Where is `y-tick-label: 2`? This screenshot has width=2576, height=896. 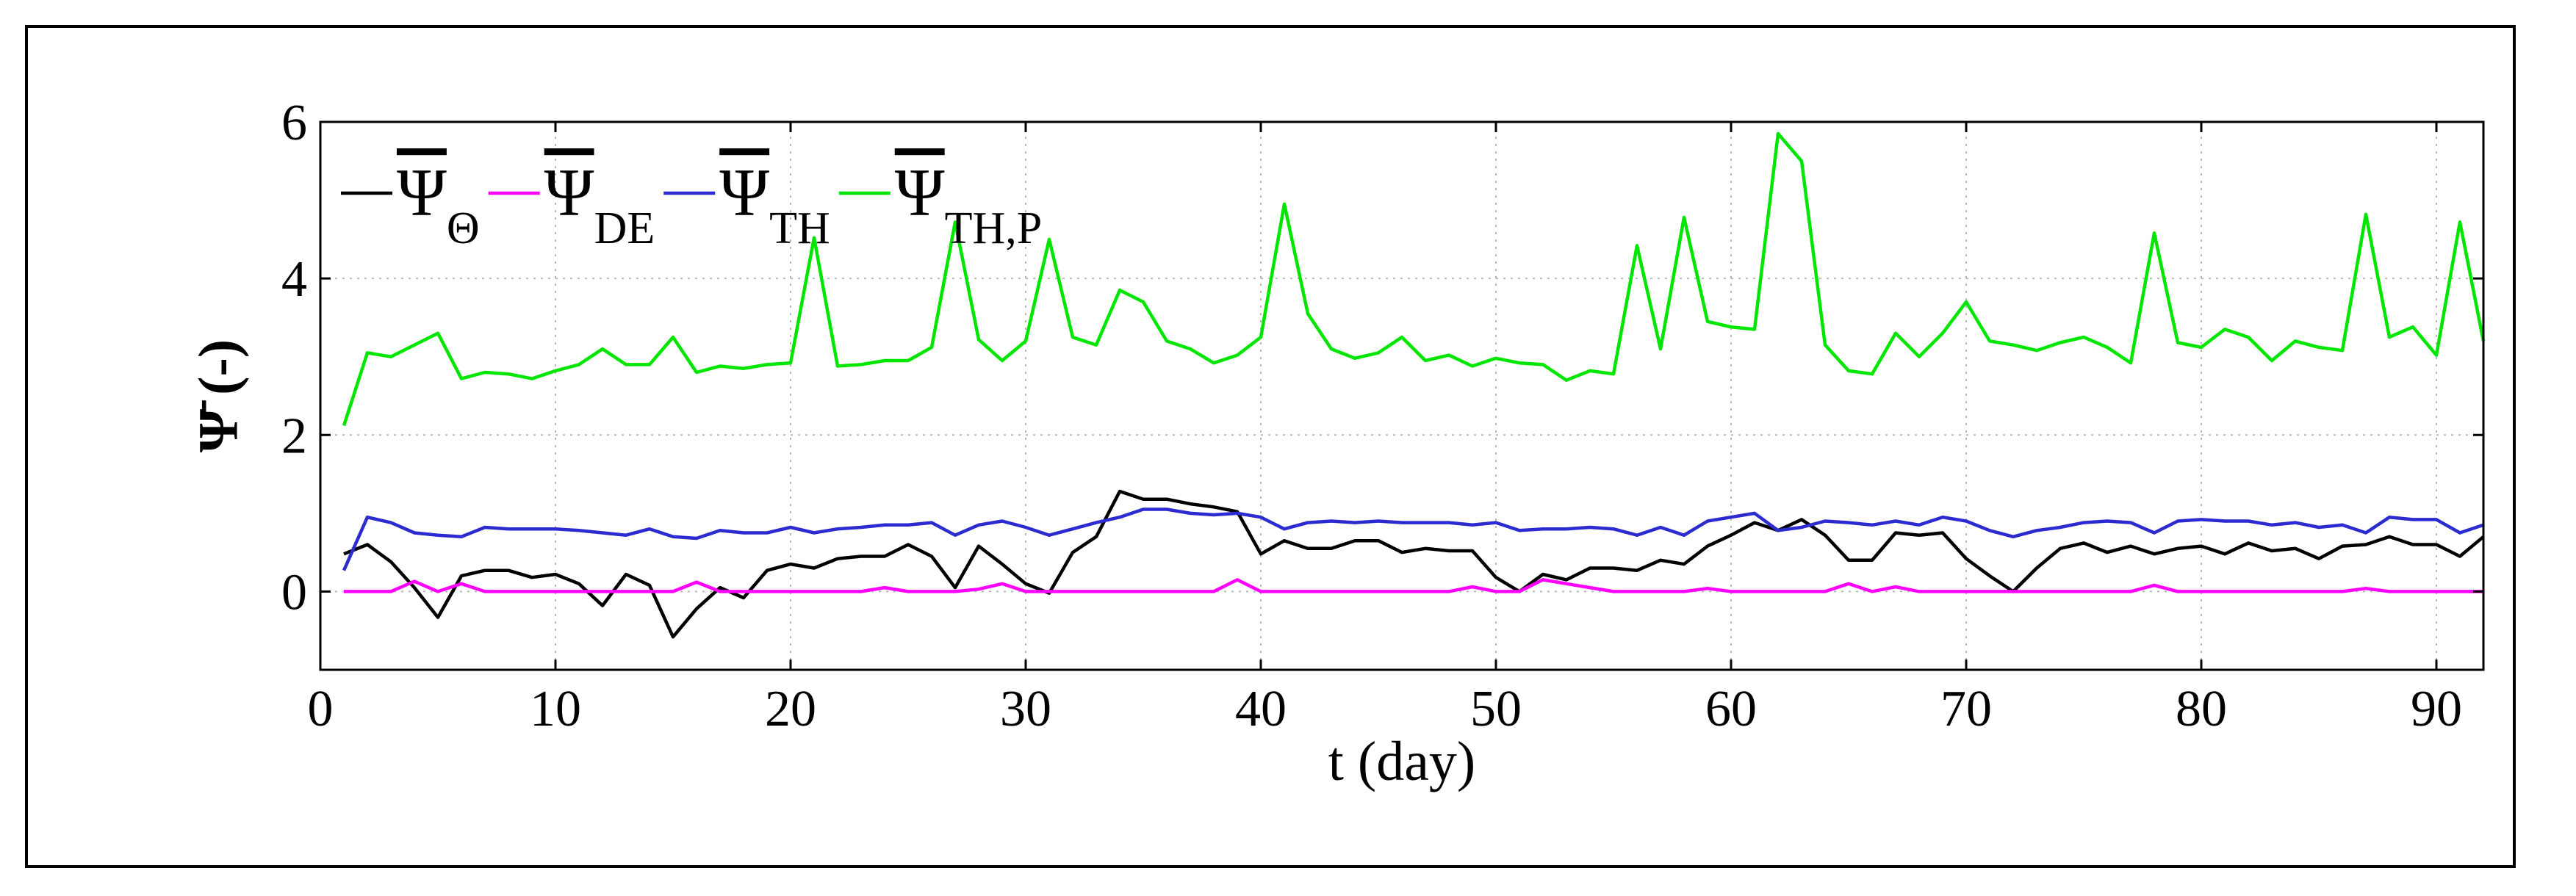
y-tick-label: 2 is located at coordinates (294, 436).